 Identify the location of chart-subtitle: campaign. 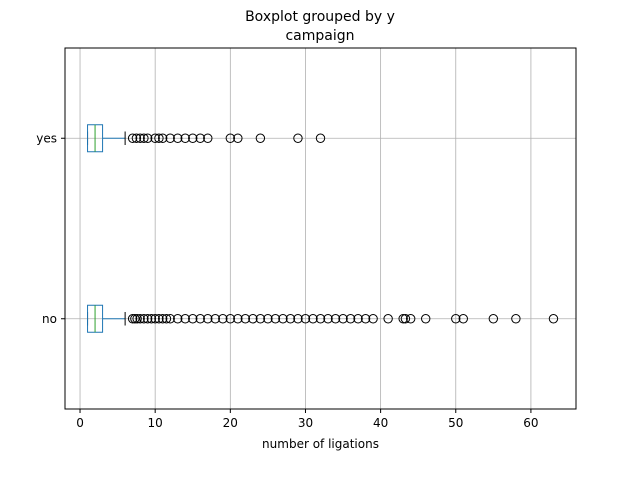
(319, 36).